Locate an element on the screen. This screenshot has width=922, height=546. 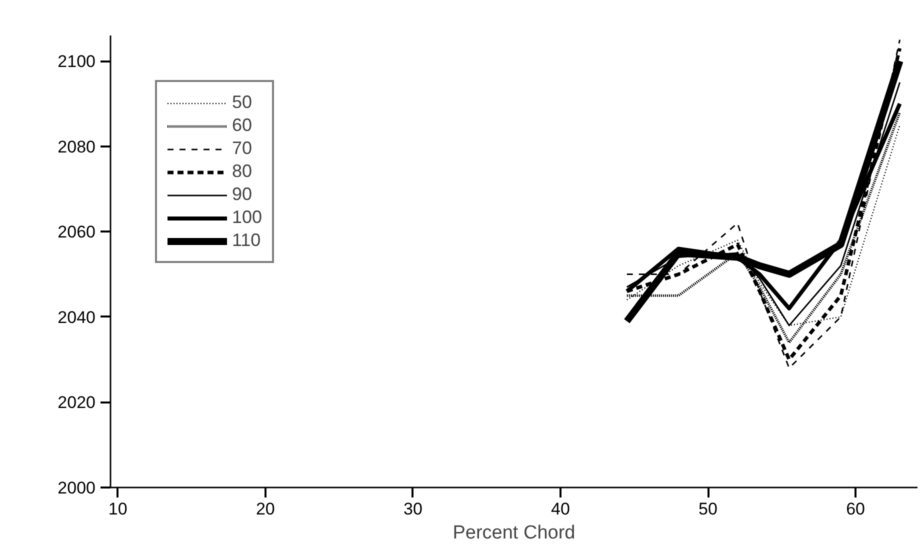
legend-label: 50 is located at coordinates (242, 102).